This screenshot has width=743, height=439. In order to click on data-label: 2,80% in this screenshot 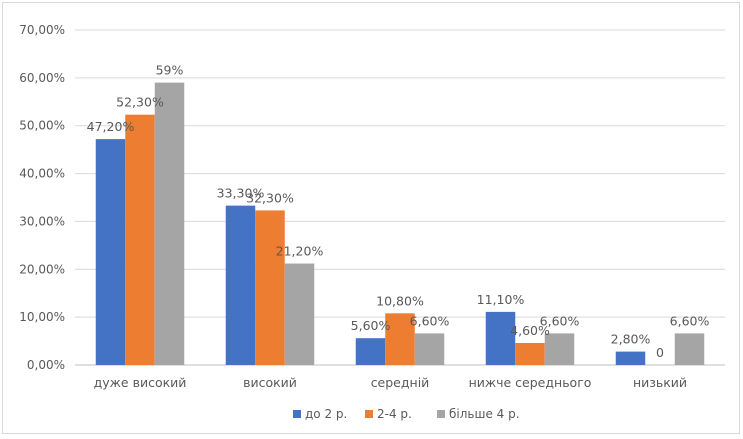, I will do `click(631, 339)`.